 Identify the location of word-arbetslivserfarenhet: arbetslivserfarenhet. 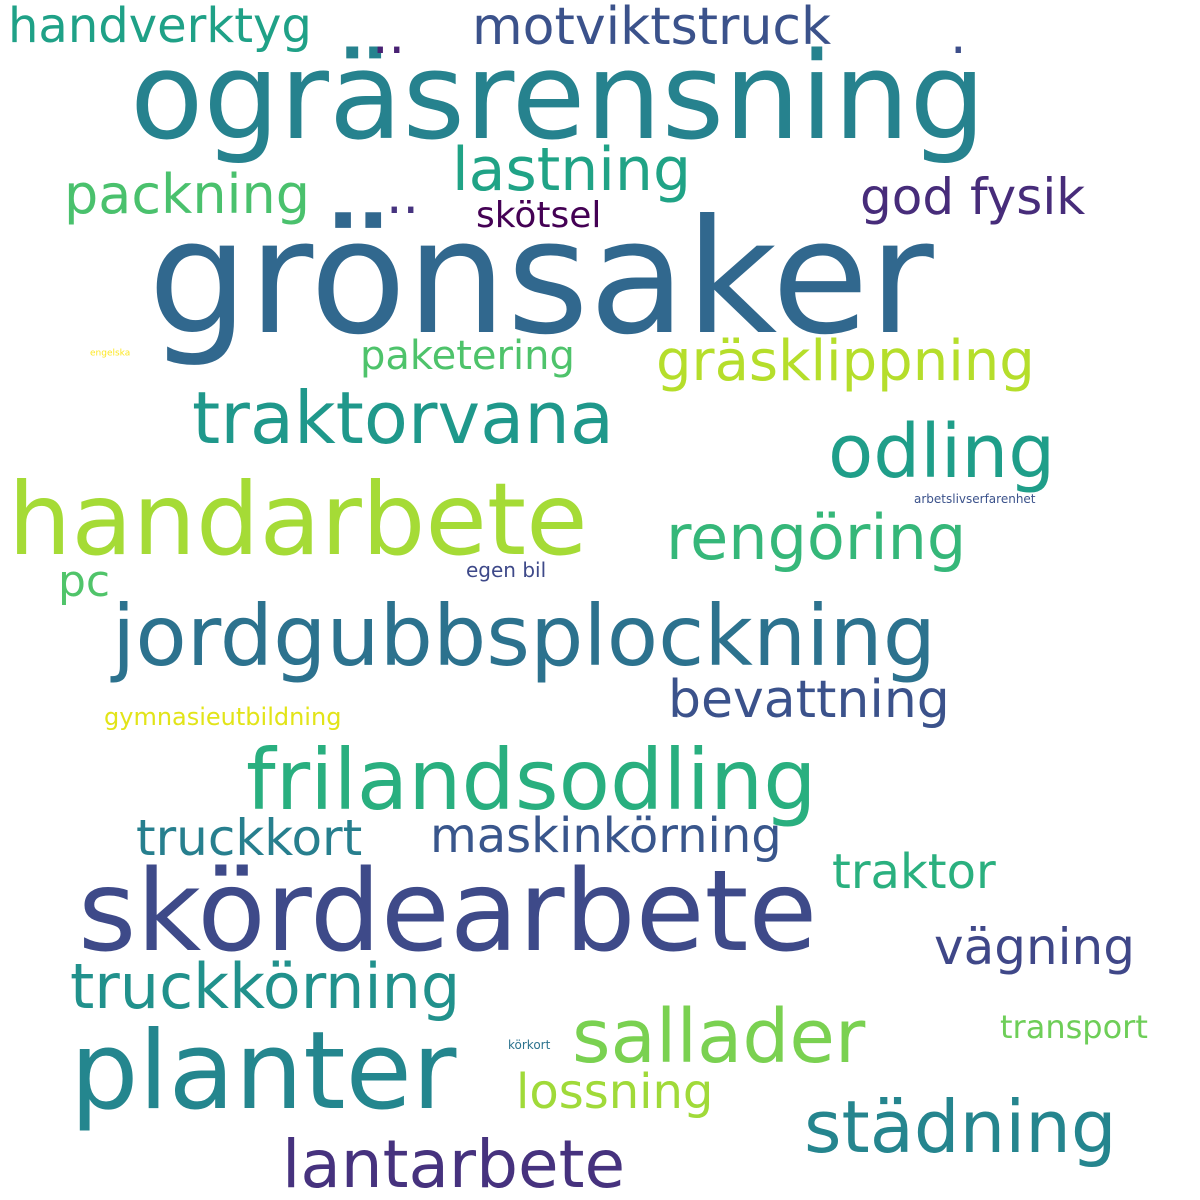
(975, 499).